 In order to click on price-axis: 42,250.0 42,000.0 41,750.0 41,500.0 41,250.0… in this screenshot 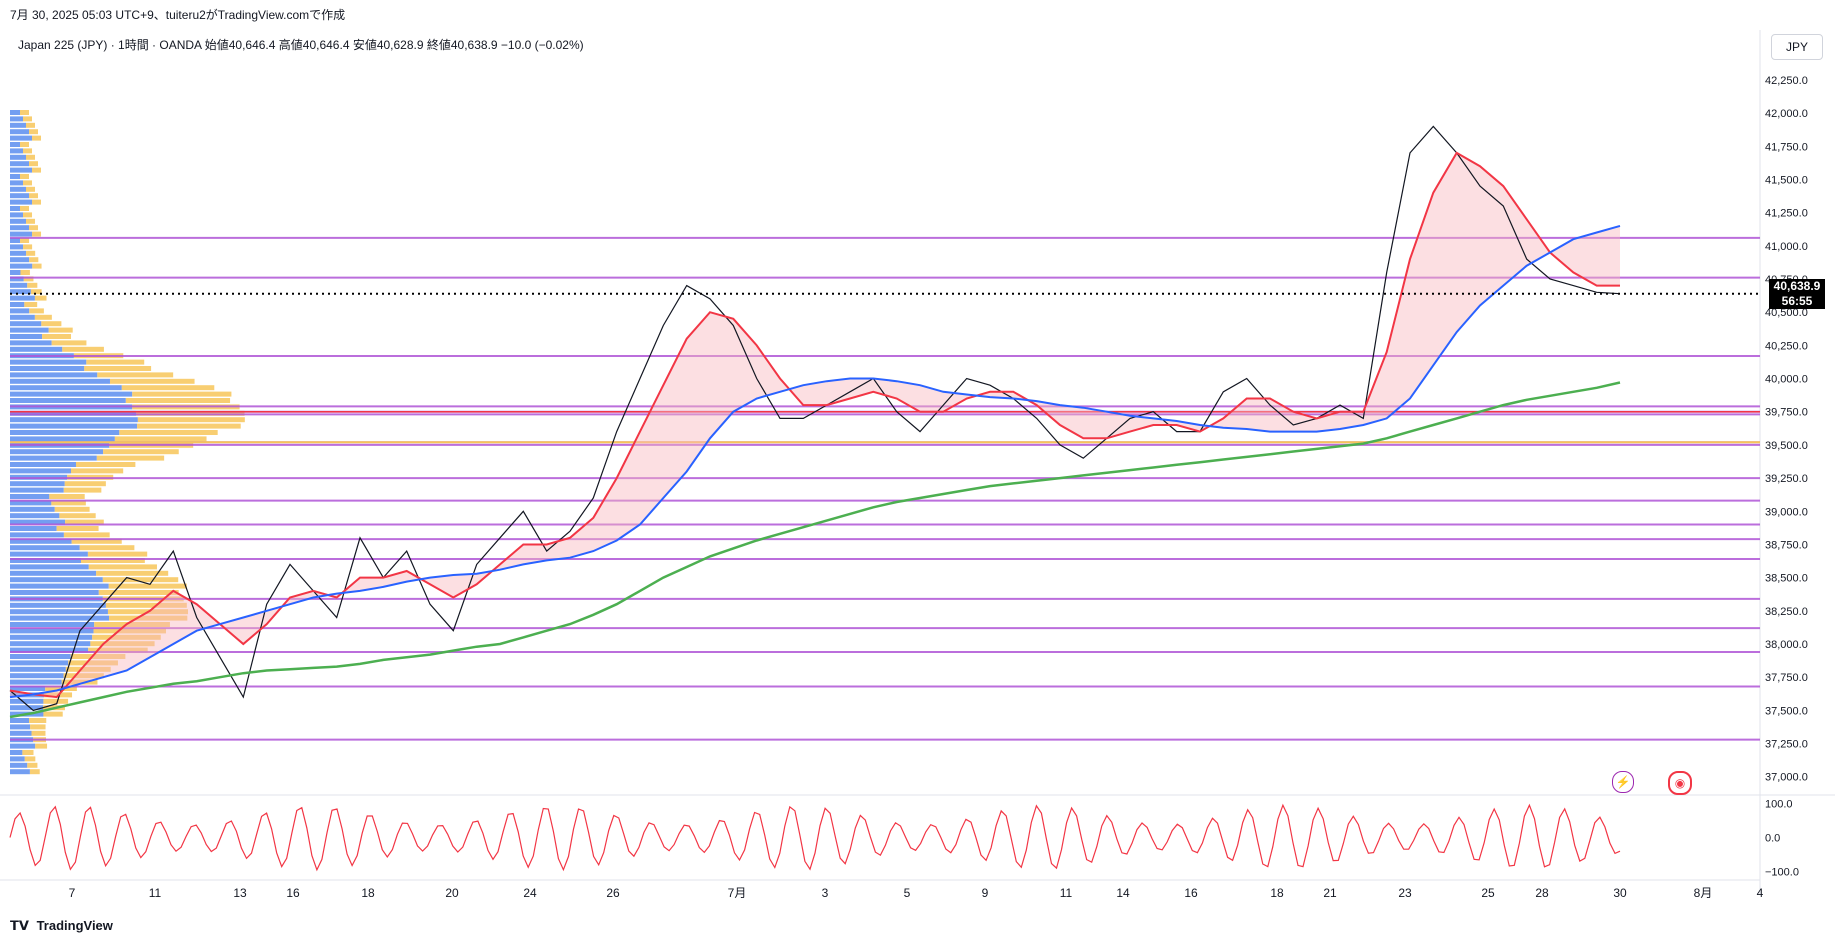, I will do `click(1786, 429)`.